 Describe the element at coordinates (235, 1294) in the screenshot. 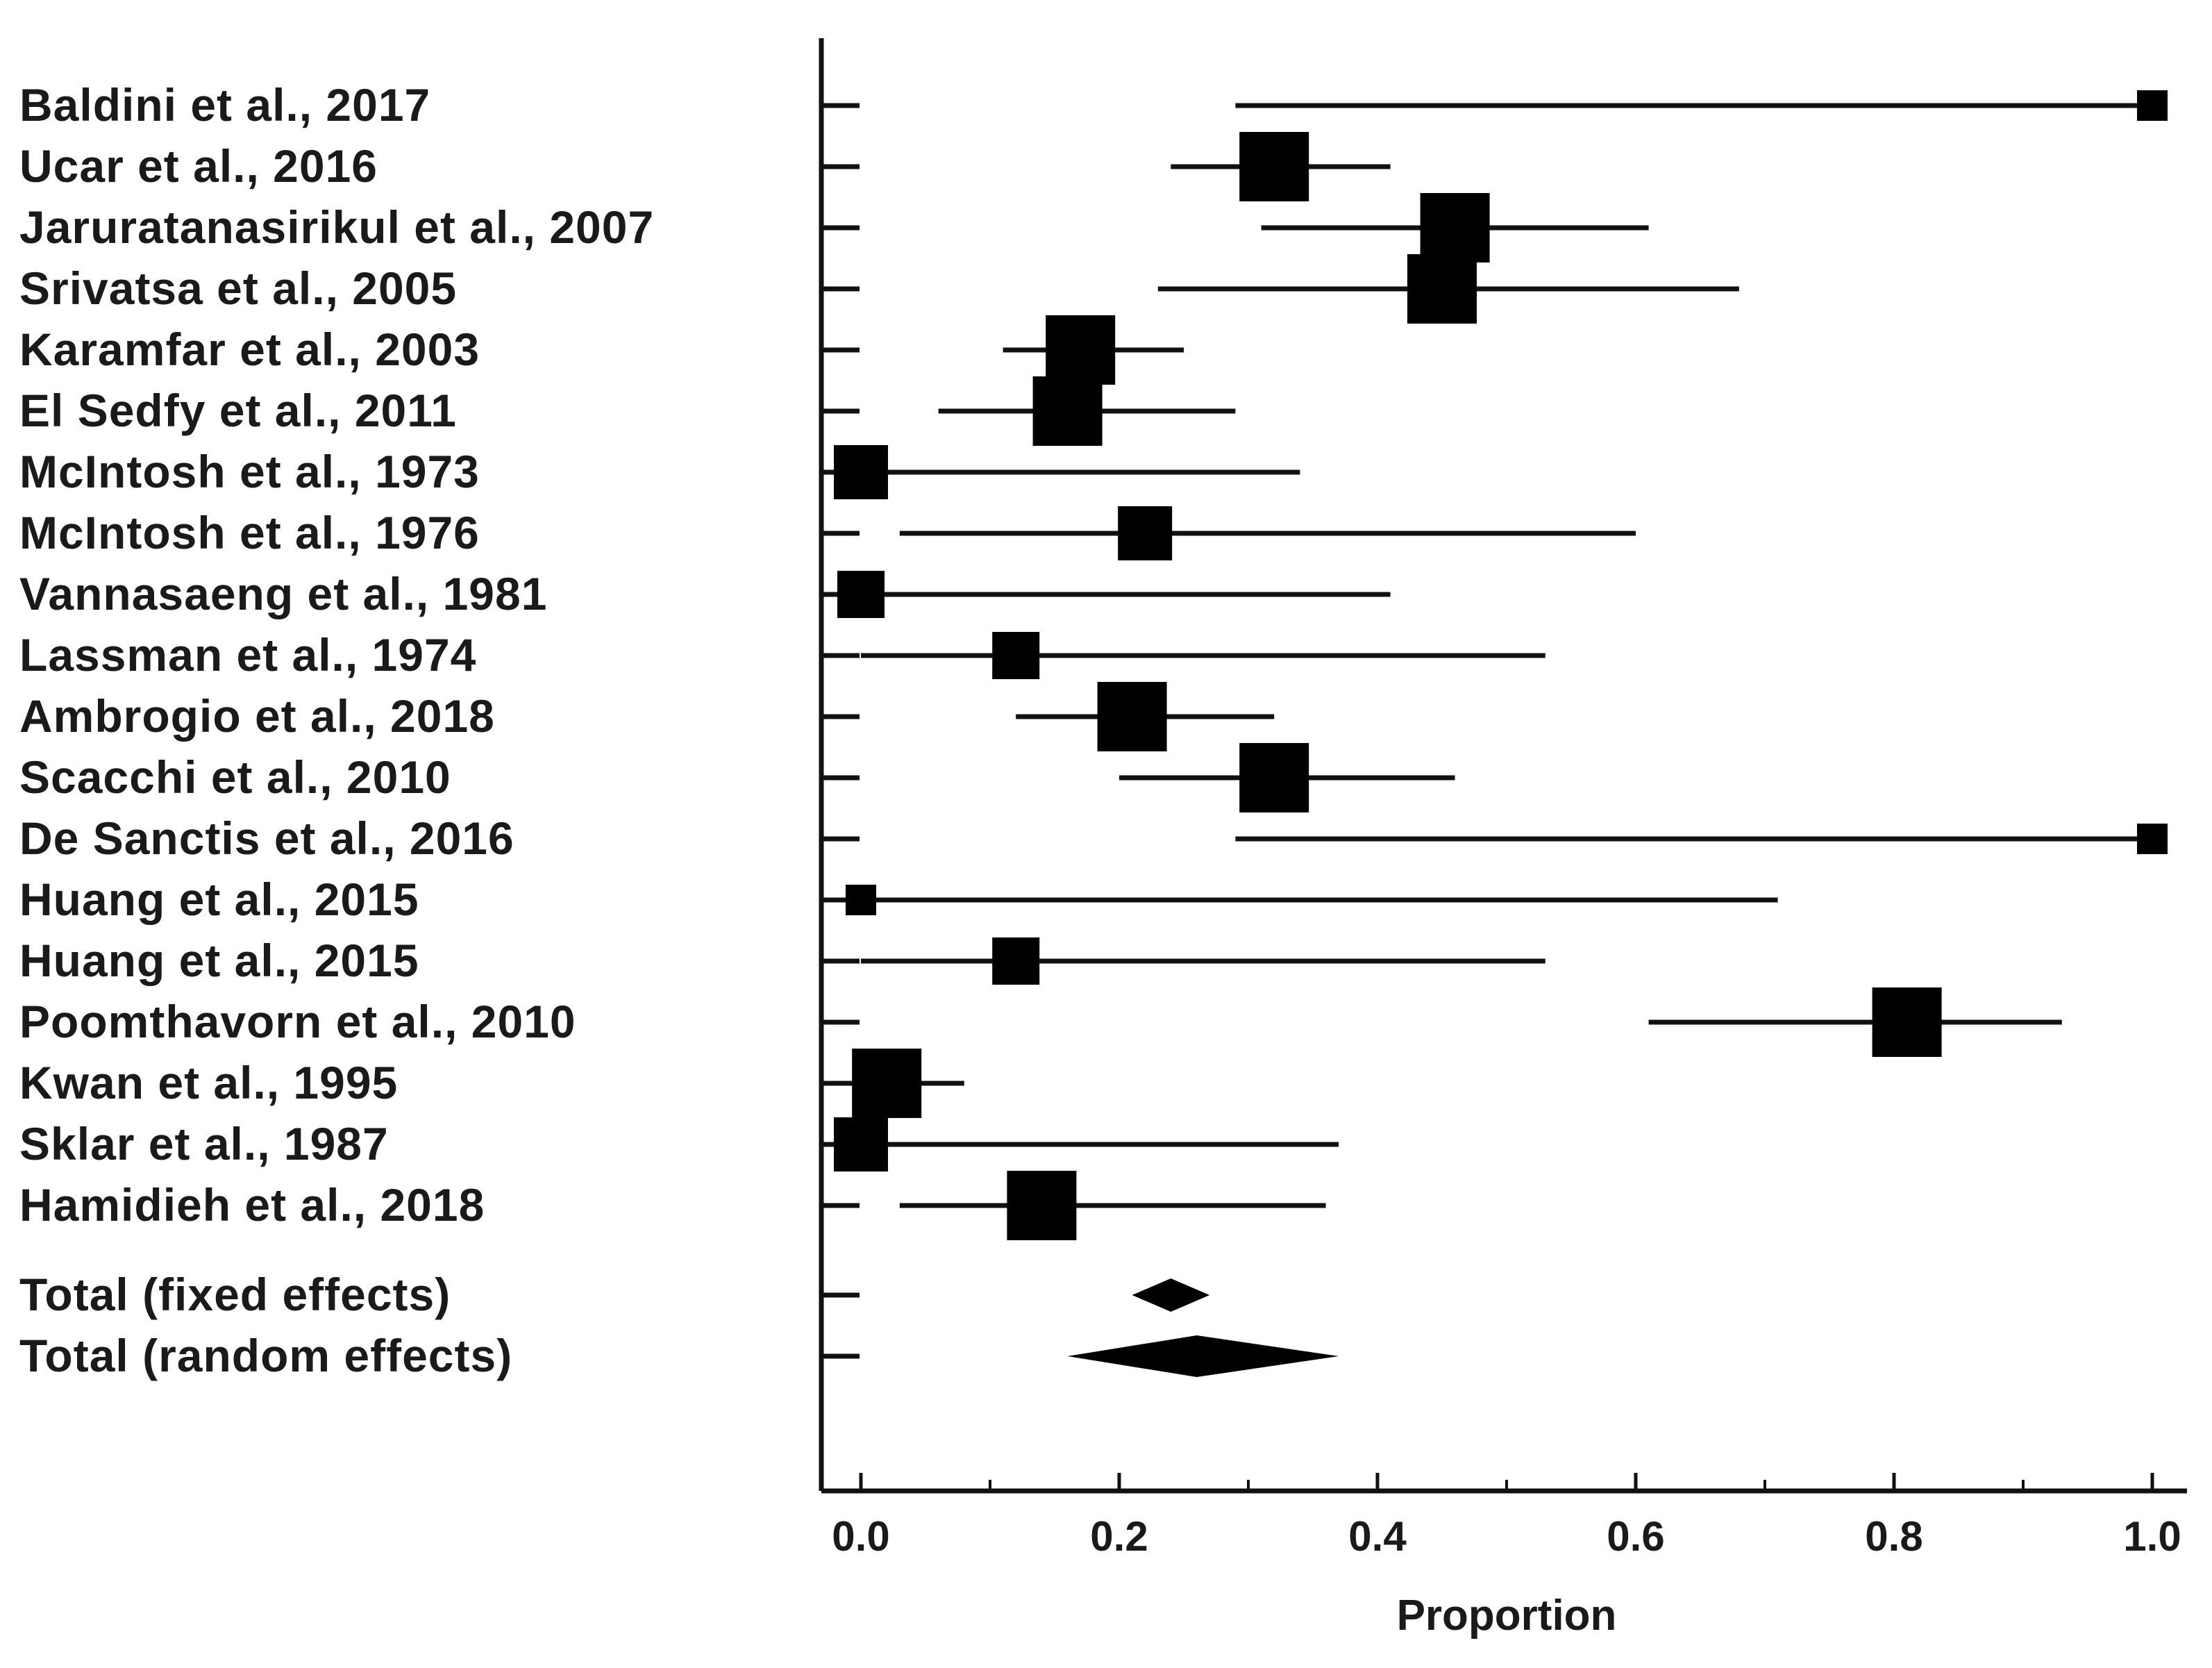

I see `total-label: Total (fixed effects)` at that location.